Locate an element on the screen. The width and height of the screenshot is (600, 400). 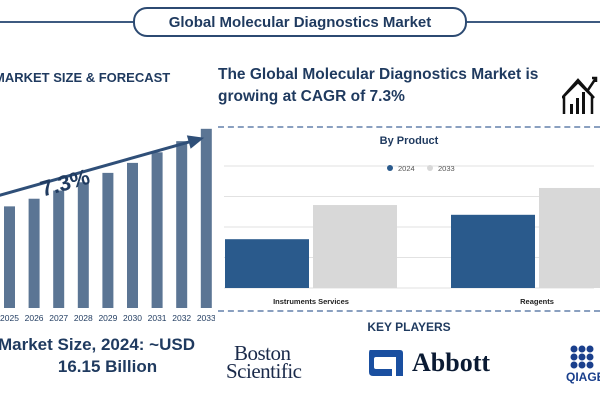
house-growth-icon is located at coordinates (580, 95).